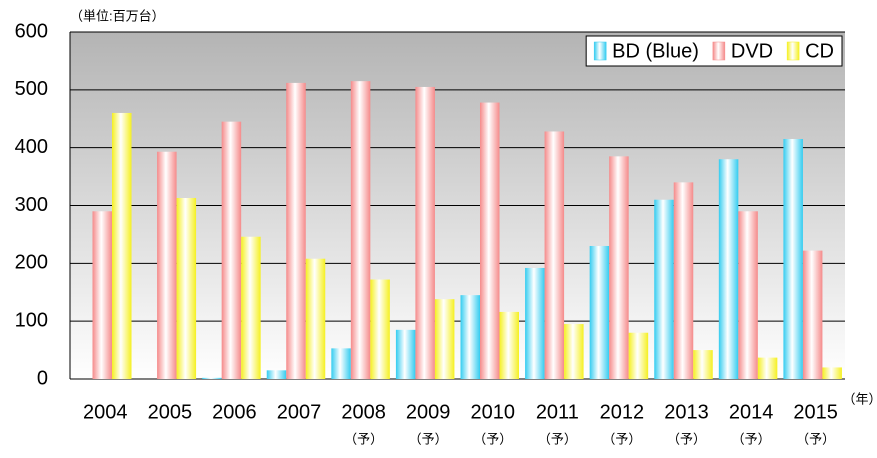  Describe the element at coordinates (815, 412) in the screenshot. I see `x-tick-label: 2015` at that location.